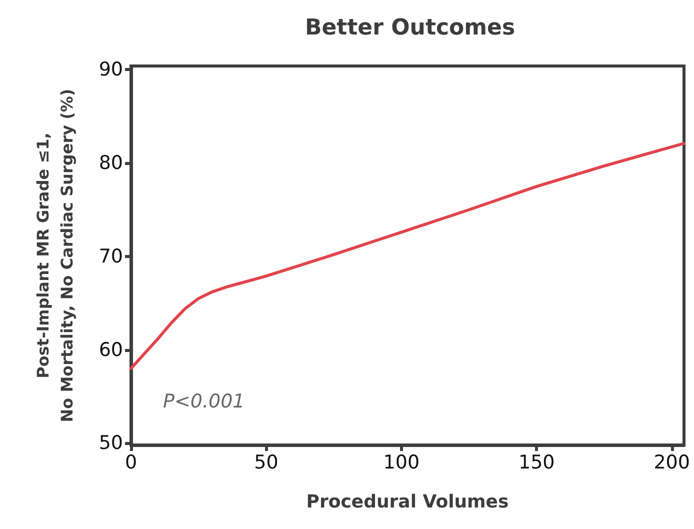  What do you see at coordinates (204, 401) in the screenshot?
I see `annotation: P<0.001` at bounding box center [204, 401].